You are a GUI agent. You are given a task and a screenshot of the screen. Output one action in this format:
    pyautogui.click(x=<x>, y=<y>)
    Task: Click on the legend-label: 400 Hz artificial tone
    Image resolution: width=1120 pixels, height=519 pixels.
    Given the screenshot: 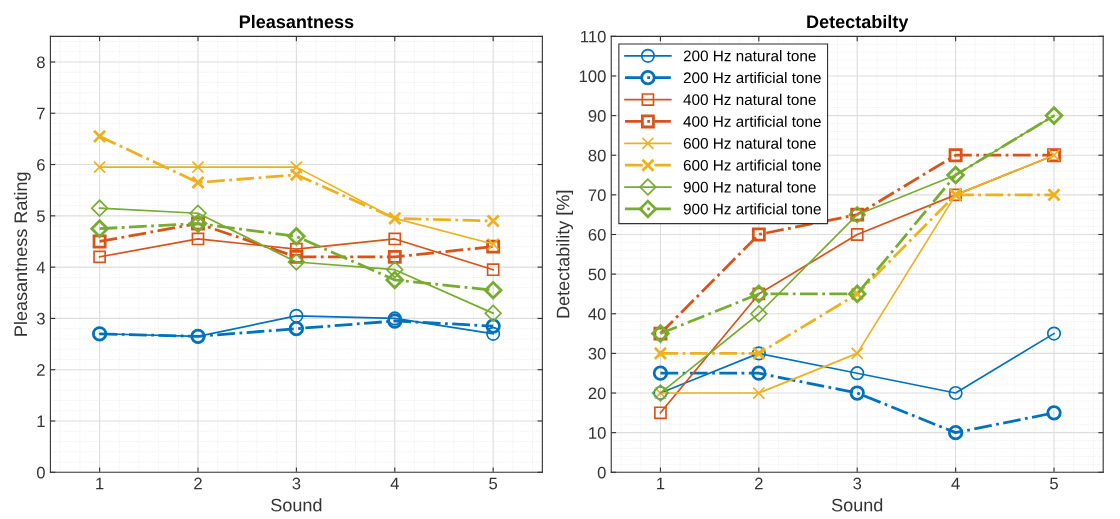 What is the action you would take?
    pyautogui.click(x=752, y=121)
    